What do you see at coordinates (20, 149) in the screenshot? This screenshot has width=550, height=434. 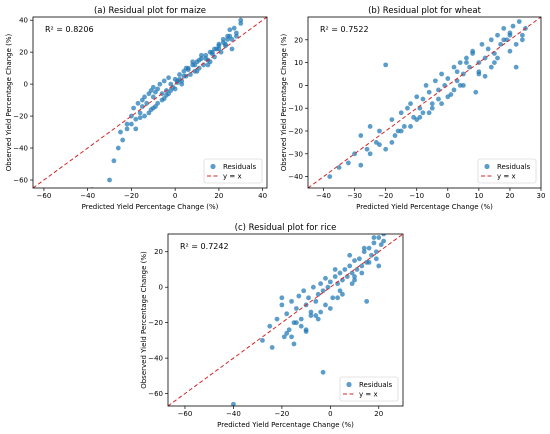 I see `y-tick-label: −40` at bounding box center [20, 149].